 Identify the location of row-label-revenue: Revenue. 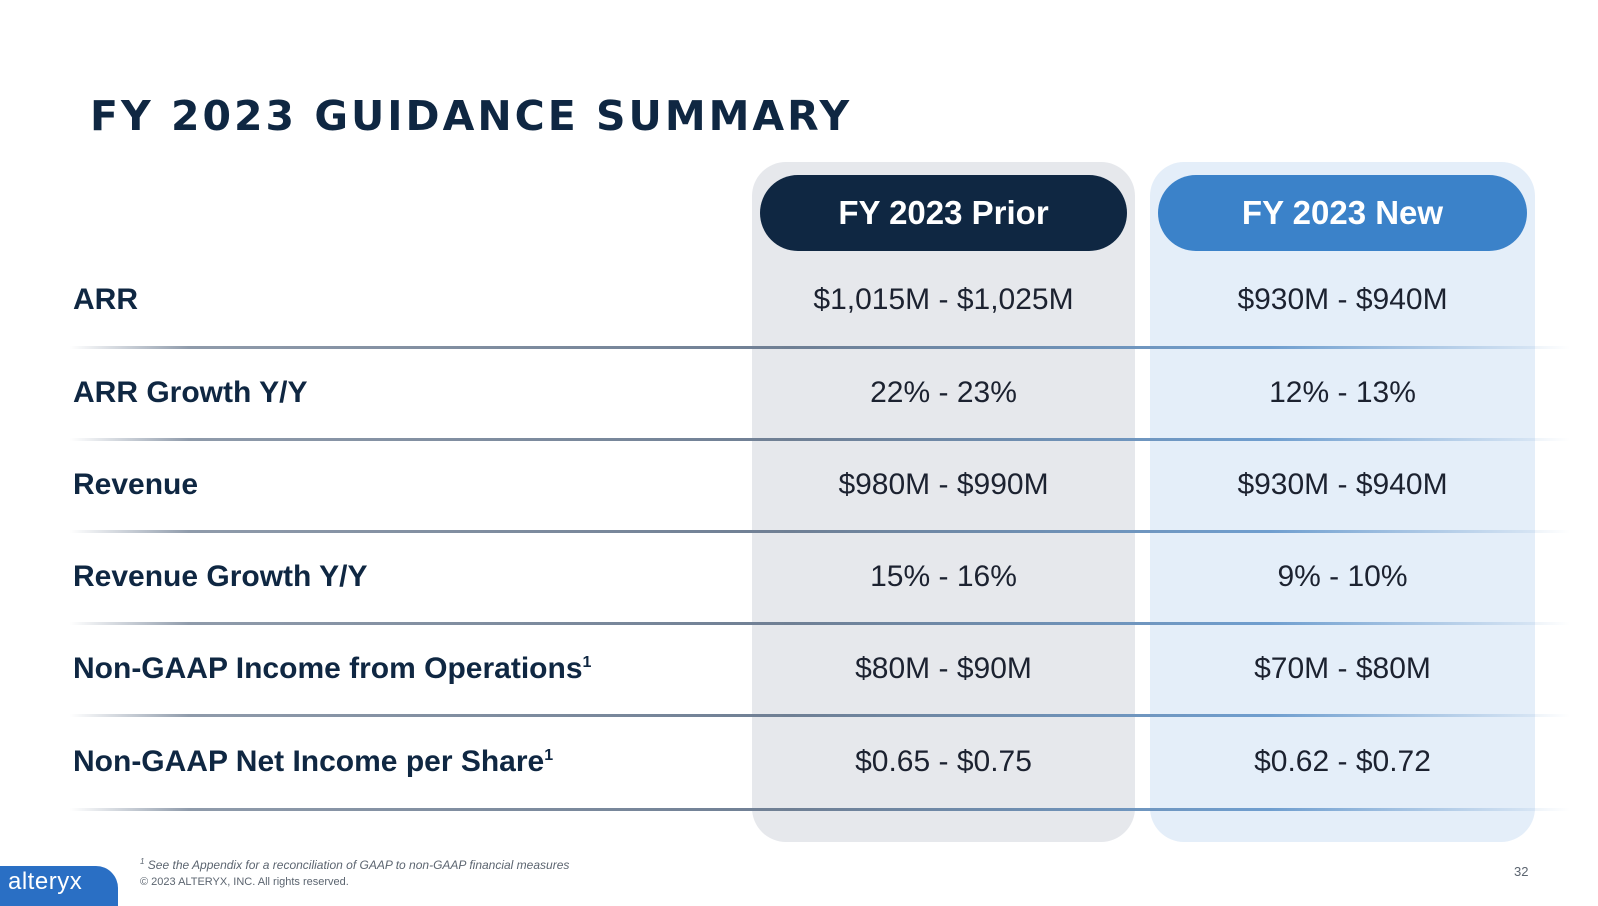
(136, 484).